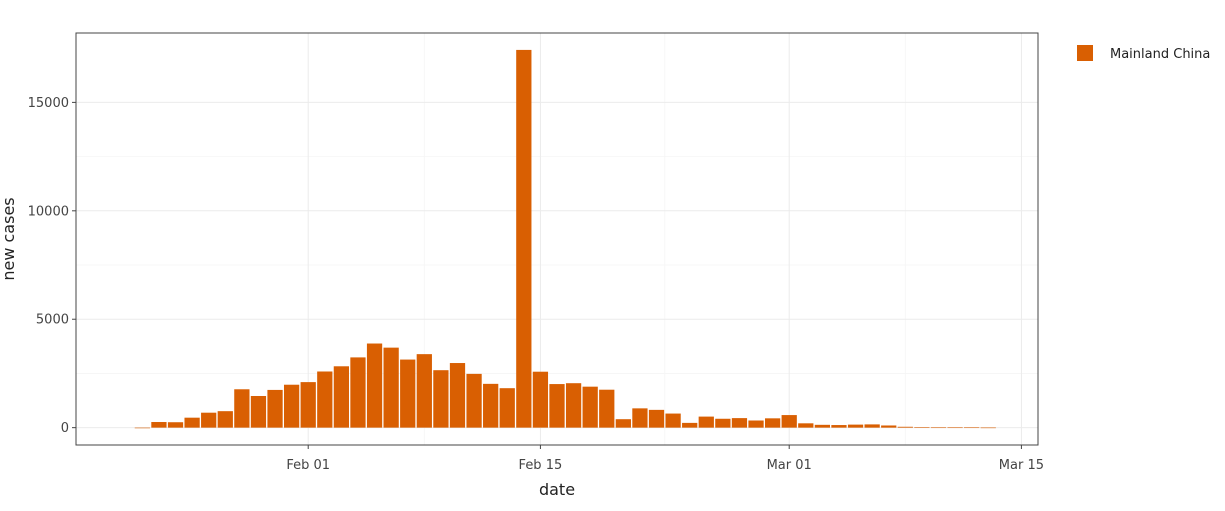  I want to click on x-tick-label: Mar 15, so click(1021, 465).